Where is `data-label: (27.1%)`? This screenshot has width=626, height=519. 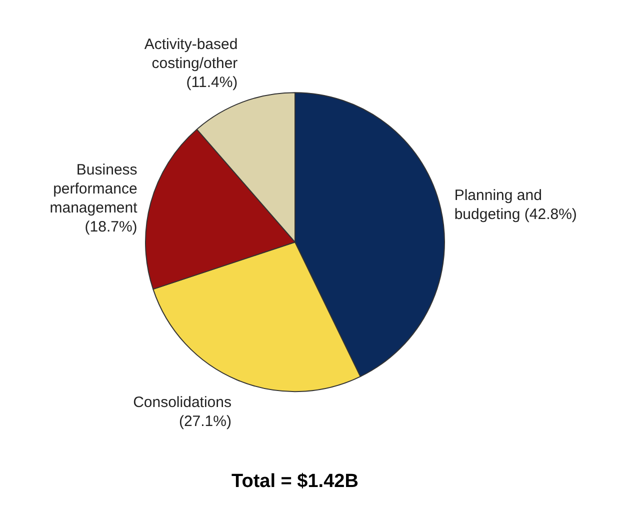 data-label: (27.1%) is located at coordinates (205, 421).